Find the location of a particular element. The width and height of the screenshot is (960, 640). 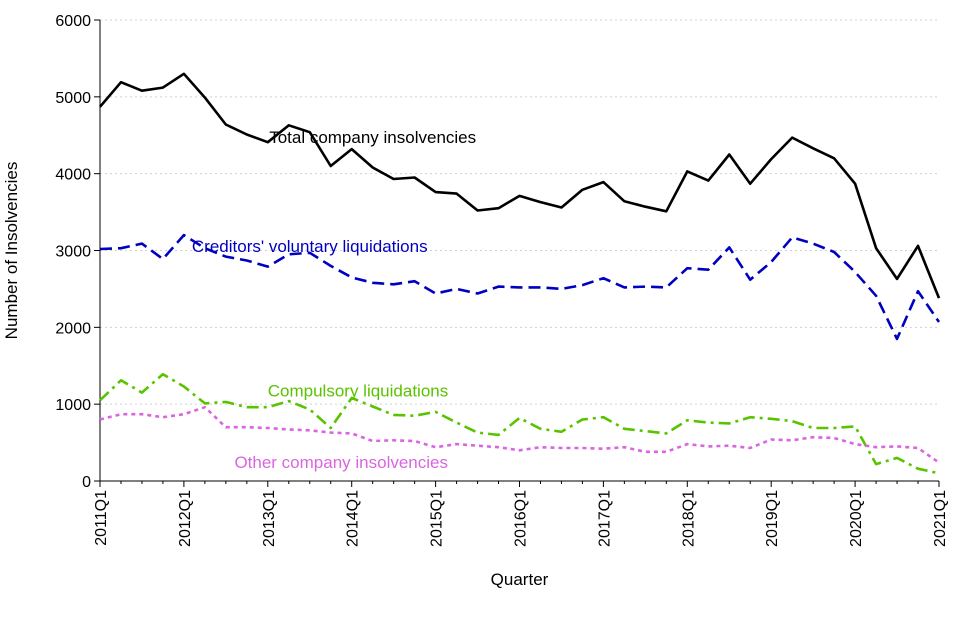

x-tick-label: 2020Q1 is located at coordinates (856, 518).